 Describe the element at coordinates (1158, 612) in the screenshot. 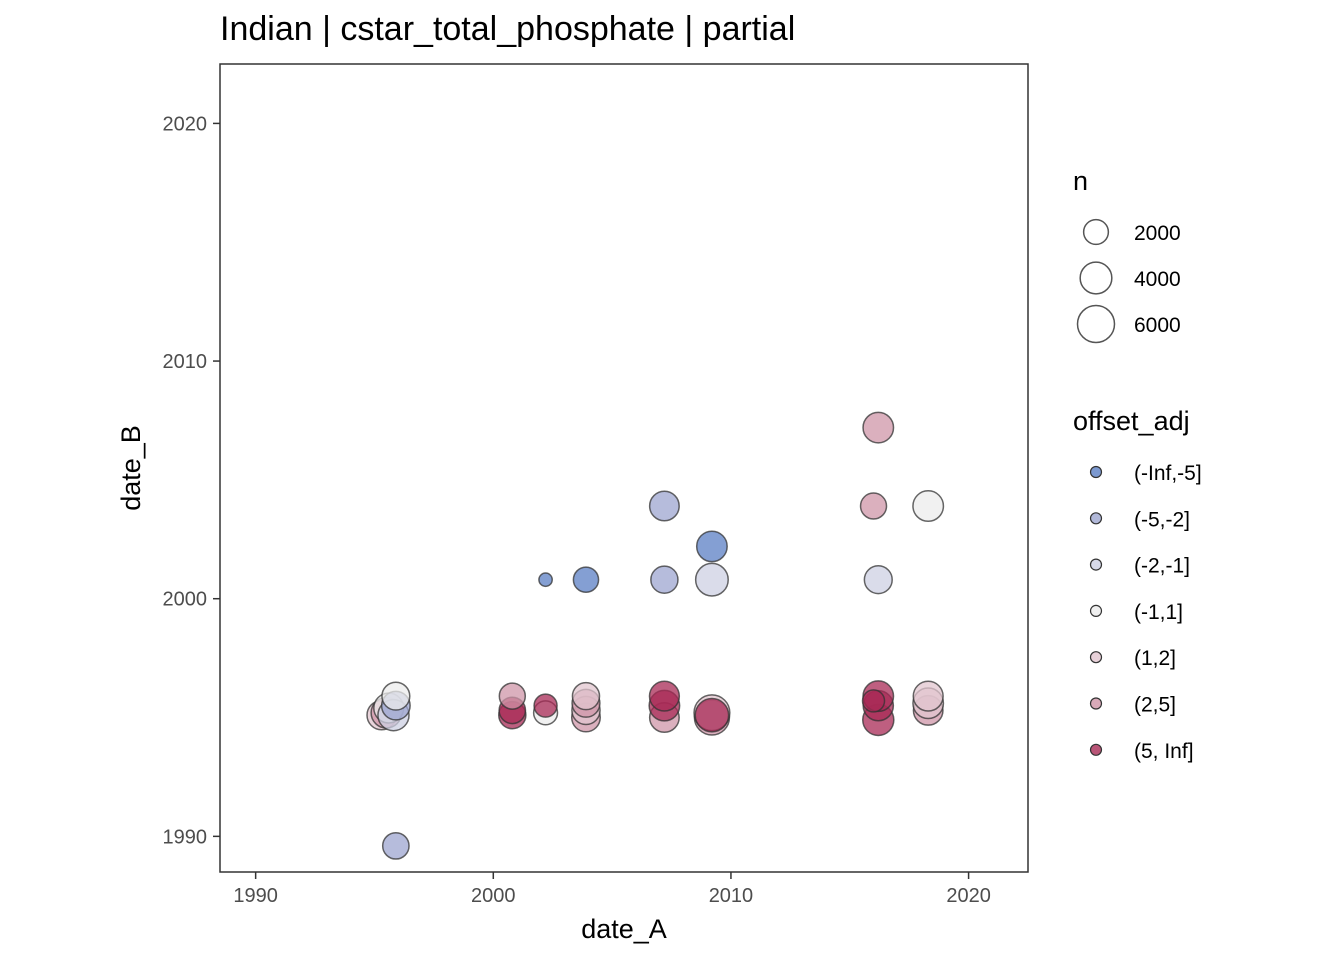

I see `color-legend-label: (-1,1]` at that location.